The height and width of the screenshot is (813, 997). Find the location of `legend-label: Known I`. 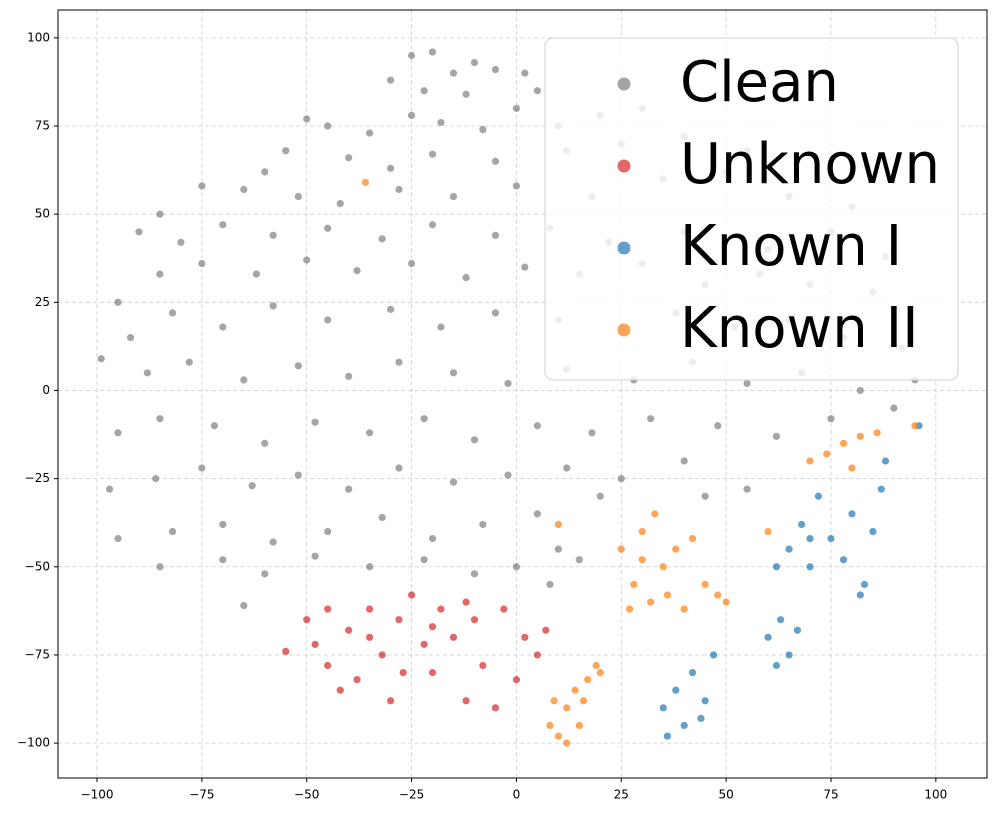

legend-label: Known I is located at coordinates (791, 246).